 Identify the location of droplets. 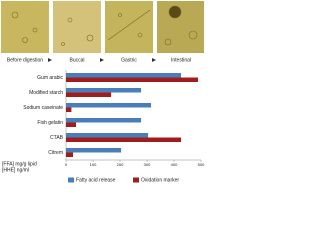
(104, 25).